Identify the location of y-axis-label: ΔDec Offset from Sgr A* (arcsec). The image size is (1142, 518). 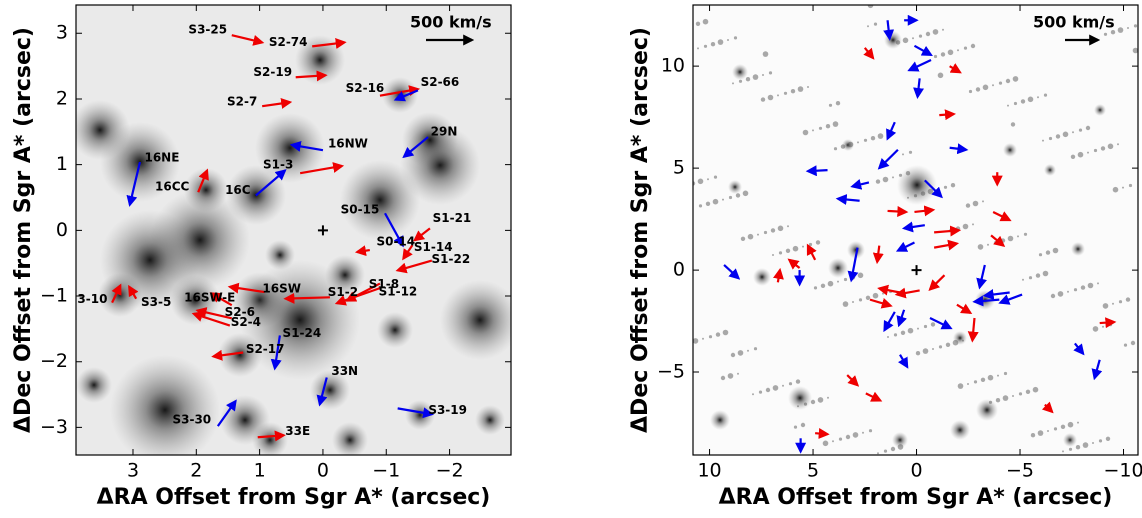
(640, 230).